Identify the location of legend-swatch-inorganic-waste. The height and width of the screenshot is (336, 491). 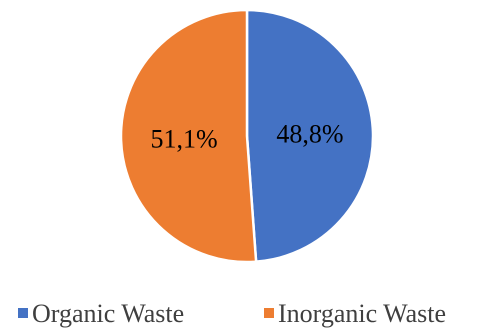
(269, 313).